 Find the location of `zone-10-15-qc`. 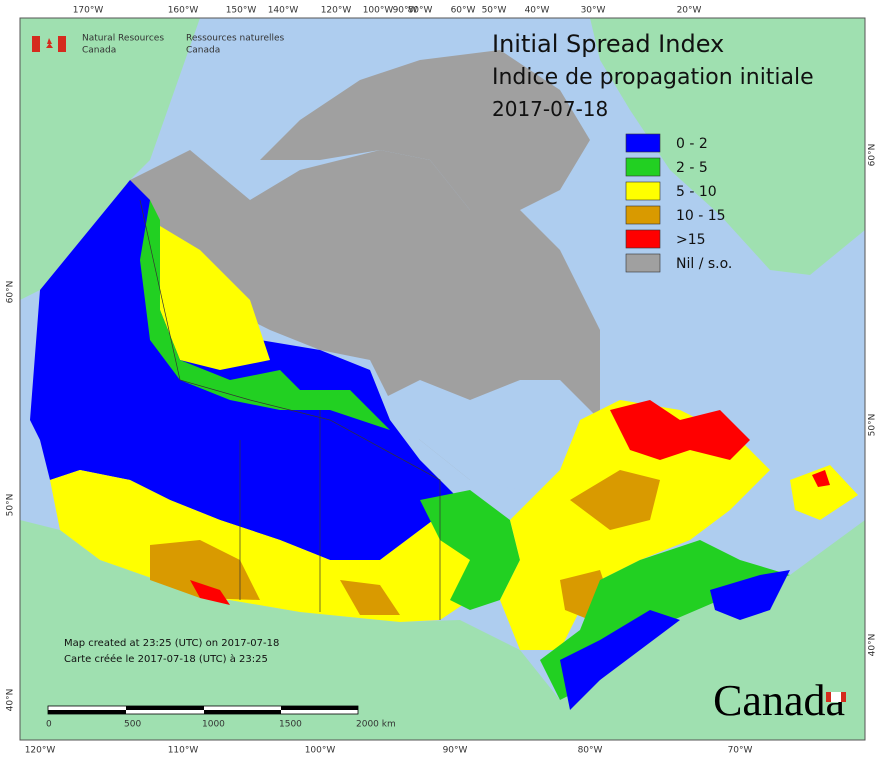

zone-10-15-qc is located at coordinates (615, 500).